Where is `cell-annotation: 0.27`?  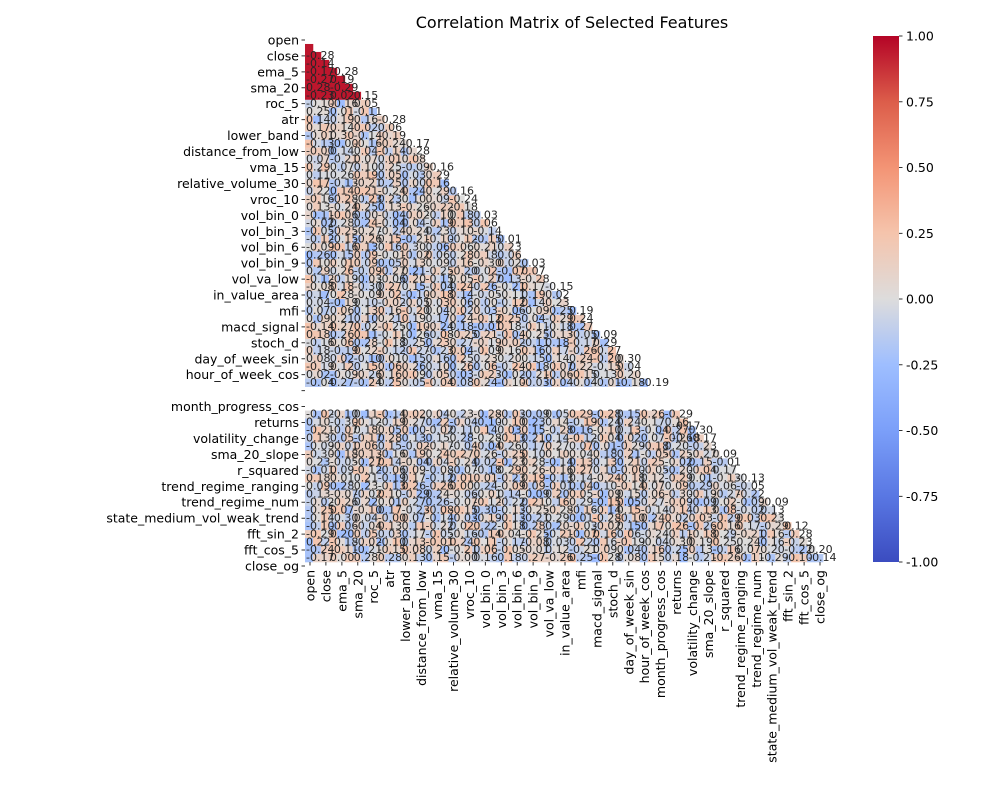 cell-annotation: 0.27 is located at coordinates (414, 501).